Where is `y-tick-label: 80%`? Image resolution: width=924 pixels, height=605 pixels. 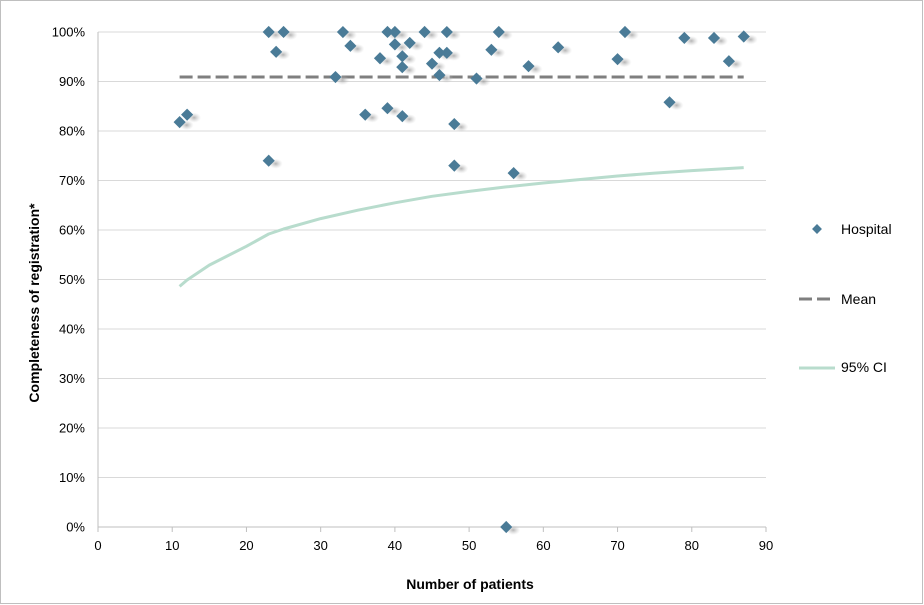 y-tick-label: 80% is located at coordinates (72, 131).